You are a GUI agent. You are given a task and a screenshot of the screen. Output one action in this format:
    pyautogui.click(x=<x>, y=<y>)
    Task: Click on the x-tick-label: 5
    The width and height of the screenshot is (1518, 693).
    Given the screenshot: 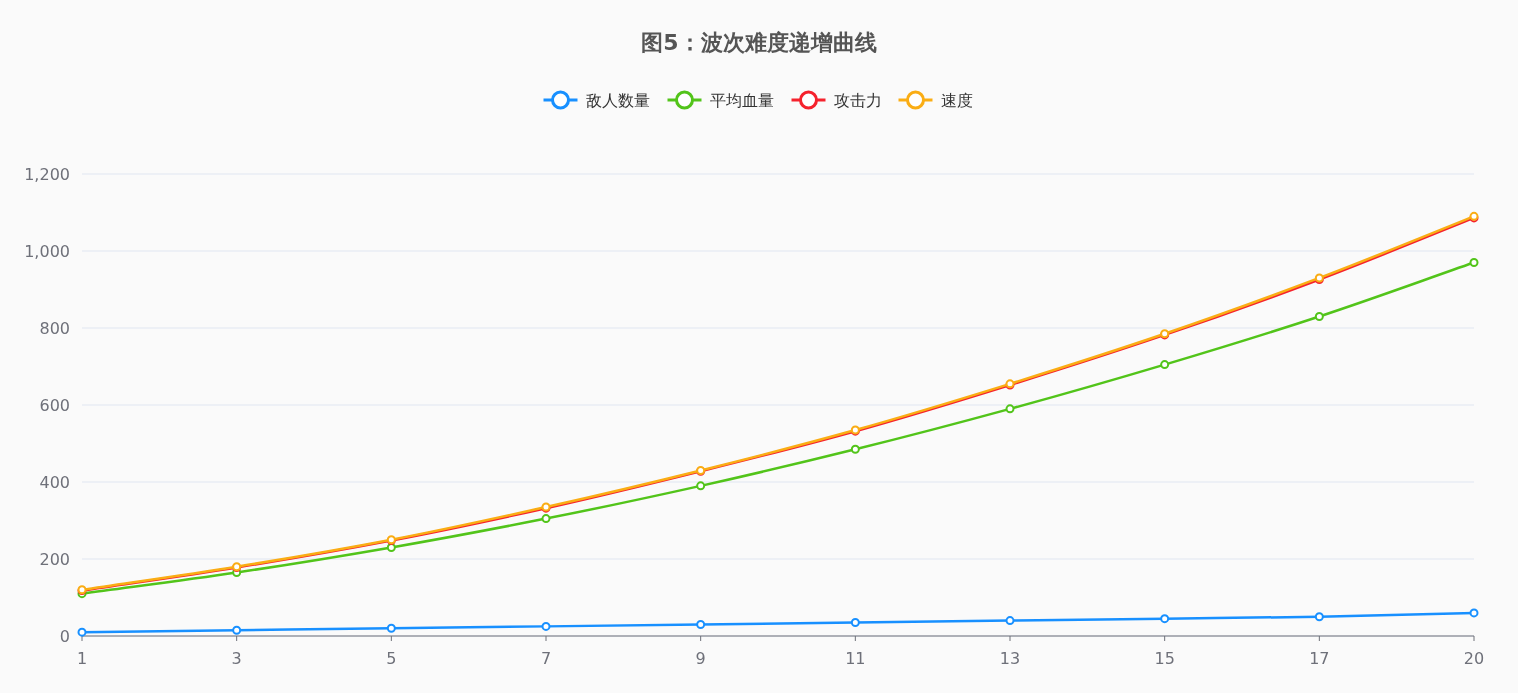 What is the action you would take?
    pyautogui.click(x=391, y=658)
    